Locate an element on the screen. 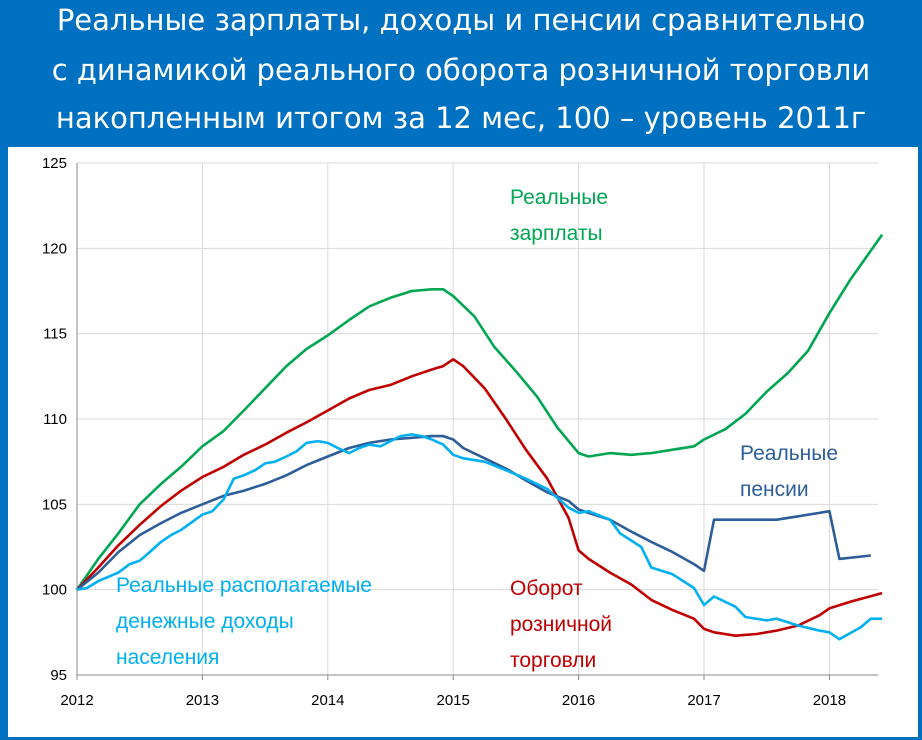  disposable-income-label: денежные доходы is located at coordinates (205, 621).